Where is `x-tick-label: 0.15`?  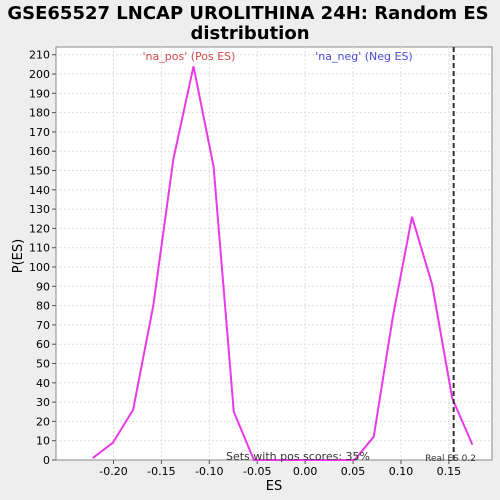 x-tick-label: 0.15 is located at coordinates (449, 471).